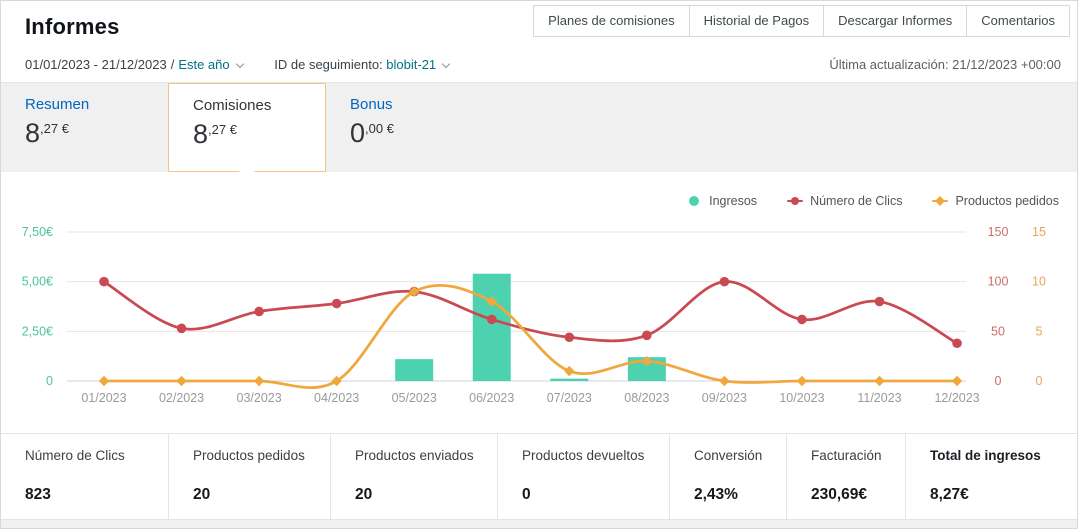  Describe the element at coordinates (530, 312) in the screenshot. I see `line-n-mero-de-clics` at that location.